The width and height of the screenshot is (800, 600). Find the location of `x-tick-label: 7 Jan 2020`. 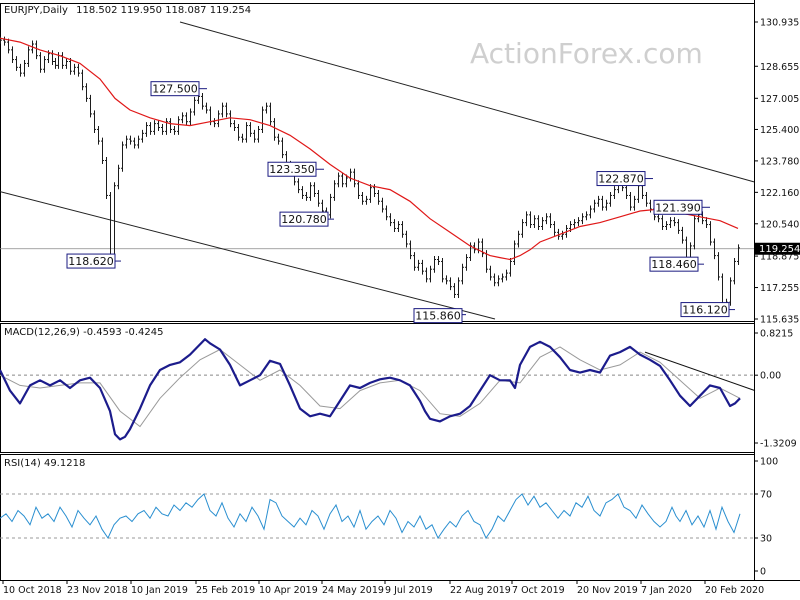

x-tick-label: 7 Jan 2020 is located at coordinates (666, 590).